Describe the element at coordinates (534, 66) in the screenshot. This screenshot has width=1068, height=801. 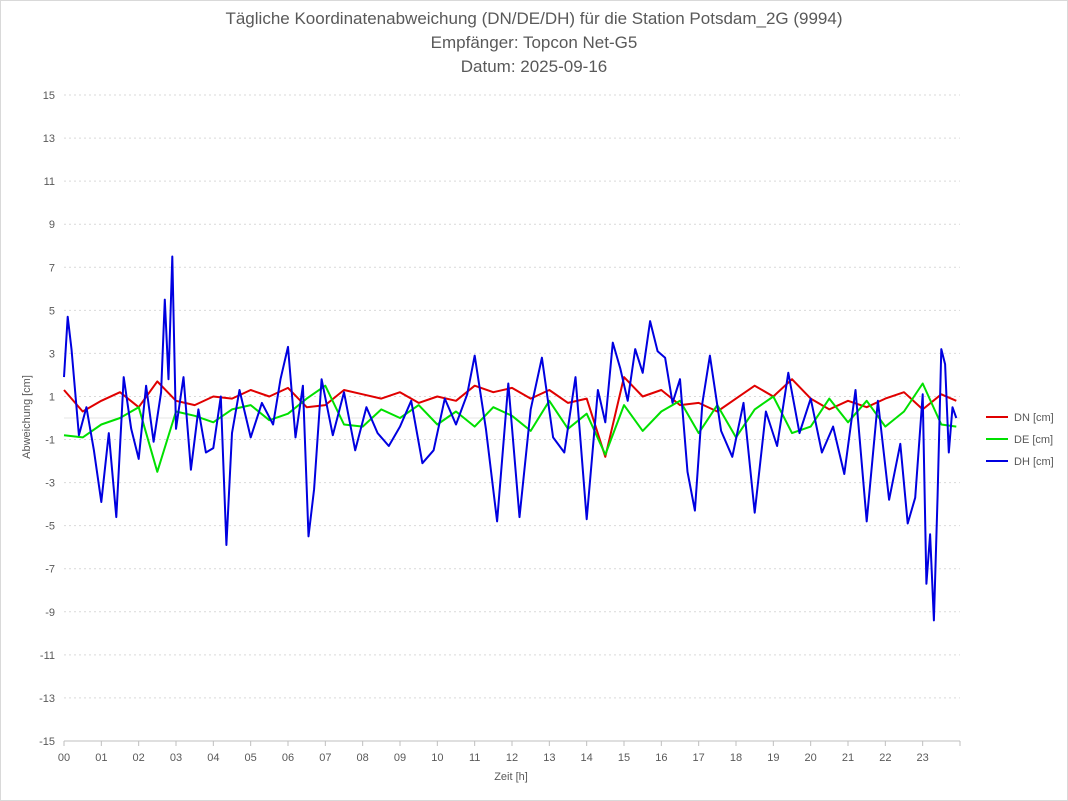
I see `chart-subtitle-date: Datum: 2025-09-16` at that location.